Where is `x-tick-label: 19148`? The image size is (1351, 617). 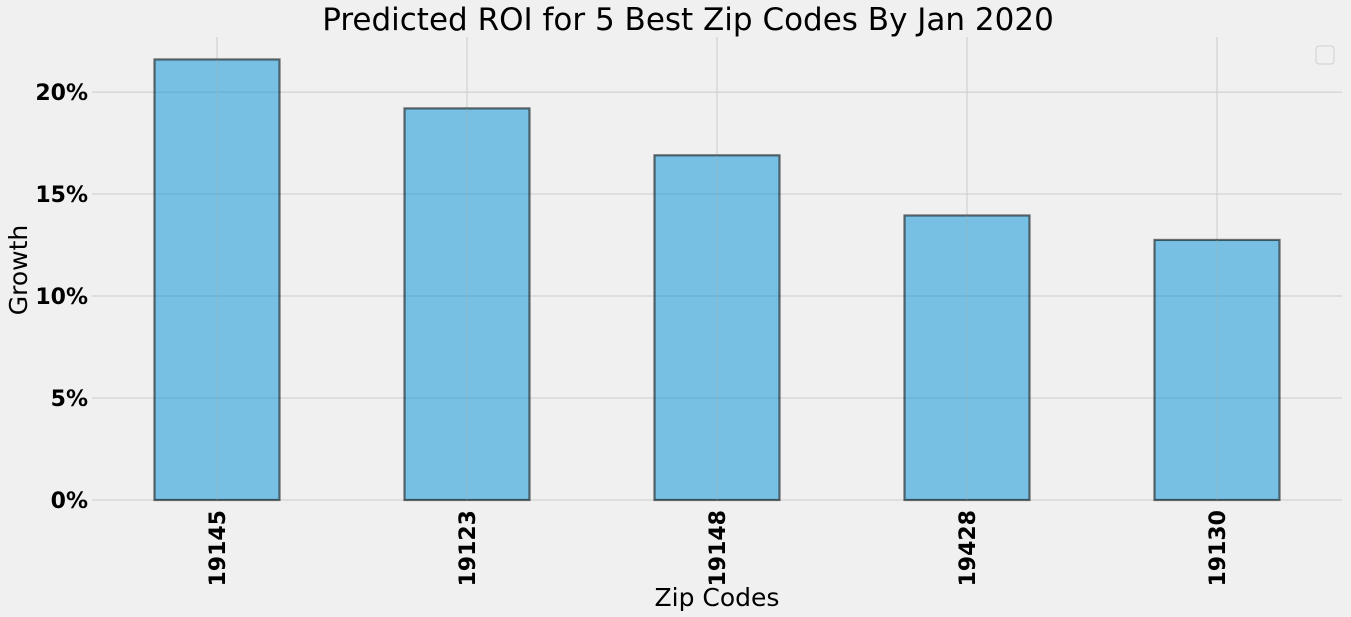
x-tick-label: 19148 is located at coordinates (718, 548).